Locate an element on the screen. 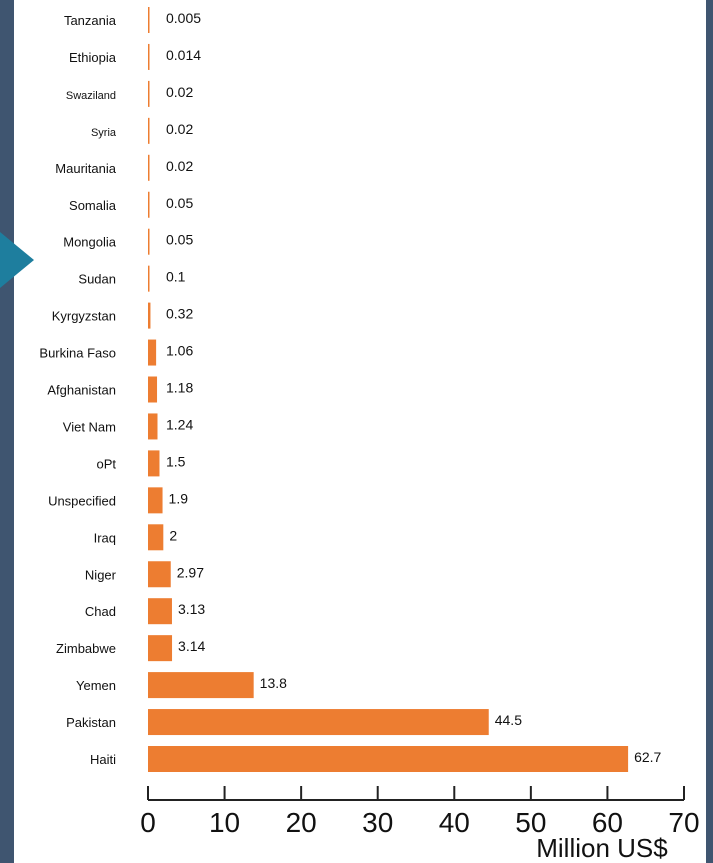  data-label: 2 is located at coordinates (173, 535).